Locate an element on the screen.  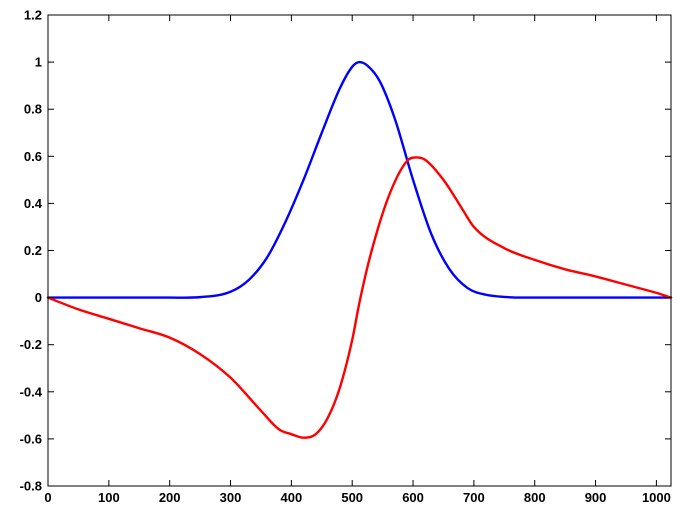
x-tick-label: 800 is located at coordinates (535, 497).